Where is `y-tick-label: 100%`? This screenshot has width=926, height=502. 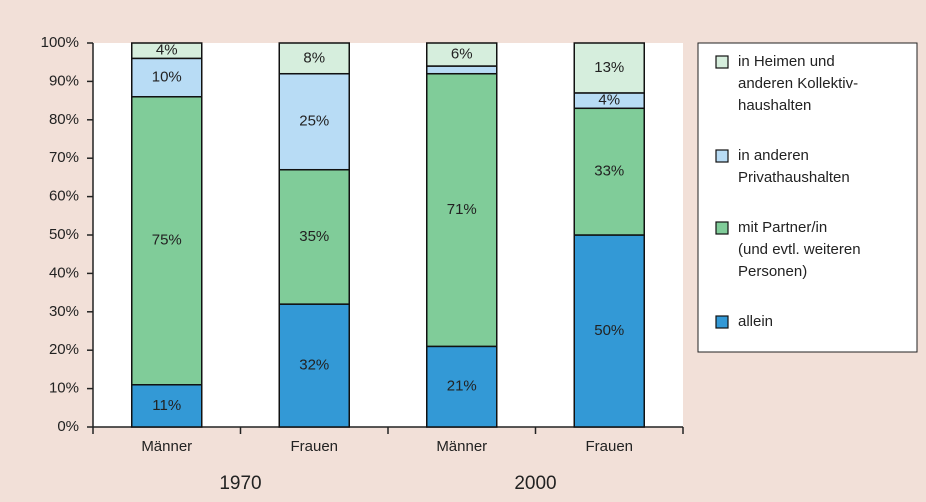 y-tick-label: 100% is located at coordinates (60, 42).